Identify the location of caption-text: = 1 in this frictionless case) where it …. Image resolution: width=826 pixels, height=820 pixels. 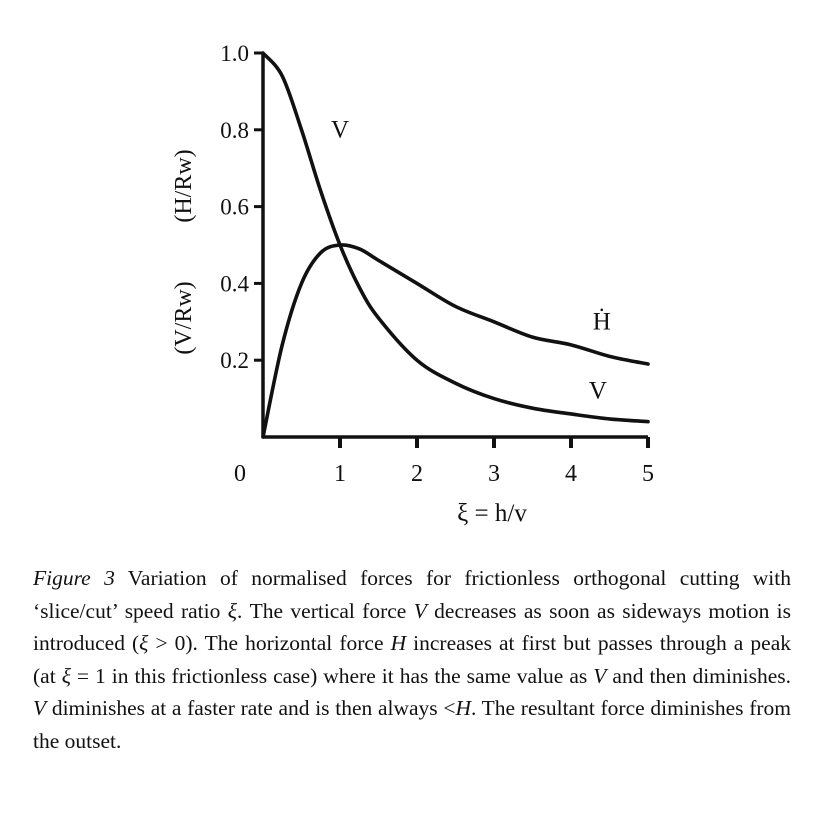
(332, 675).